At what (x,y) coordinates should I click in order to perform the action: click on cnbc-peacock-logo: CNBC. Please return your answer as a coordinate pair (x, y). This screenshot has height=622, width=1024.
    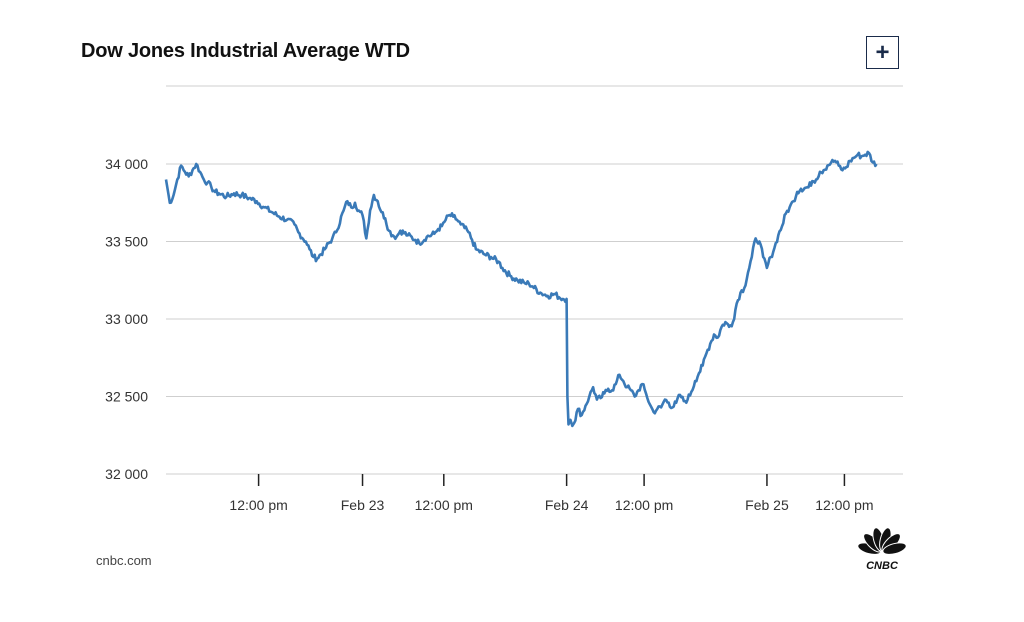
    Looking at the image, I should click on (882, 549).